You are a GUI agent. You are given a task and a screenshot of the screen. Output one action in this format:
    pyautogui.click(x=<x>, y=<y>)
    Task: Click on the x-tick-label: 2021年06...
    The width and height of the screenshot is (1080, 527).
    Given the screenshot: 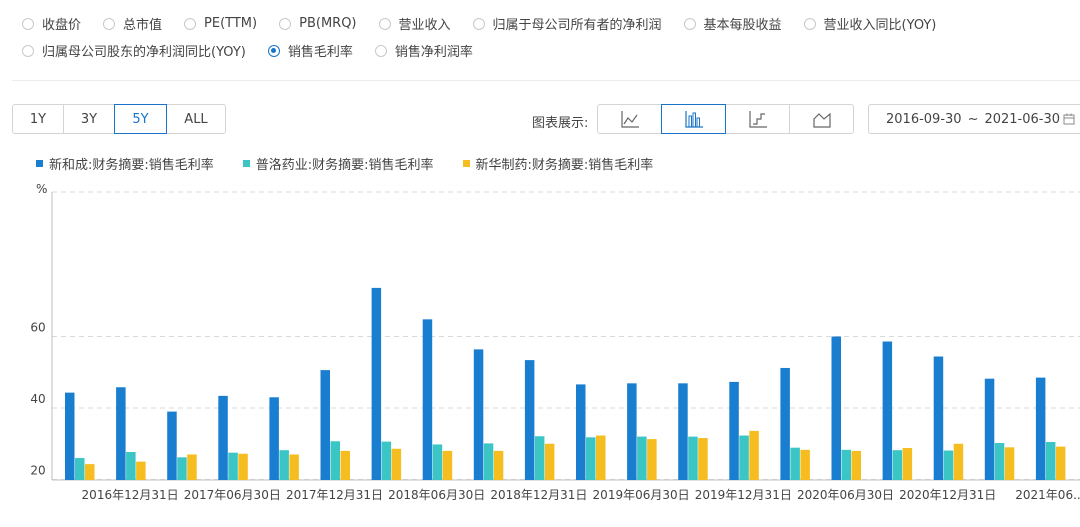 What is the action you would take?
    pyautogui.click(x=1047, y=495)
    